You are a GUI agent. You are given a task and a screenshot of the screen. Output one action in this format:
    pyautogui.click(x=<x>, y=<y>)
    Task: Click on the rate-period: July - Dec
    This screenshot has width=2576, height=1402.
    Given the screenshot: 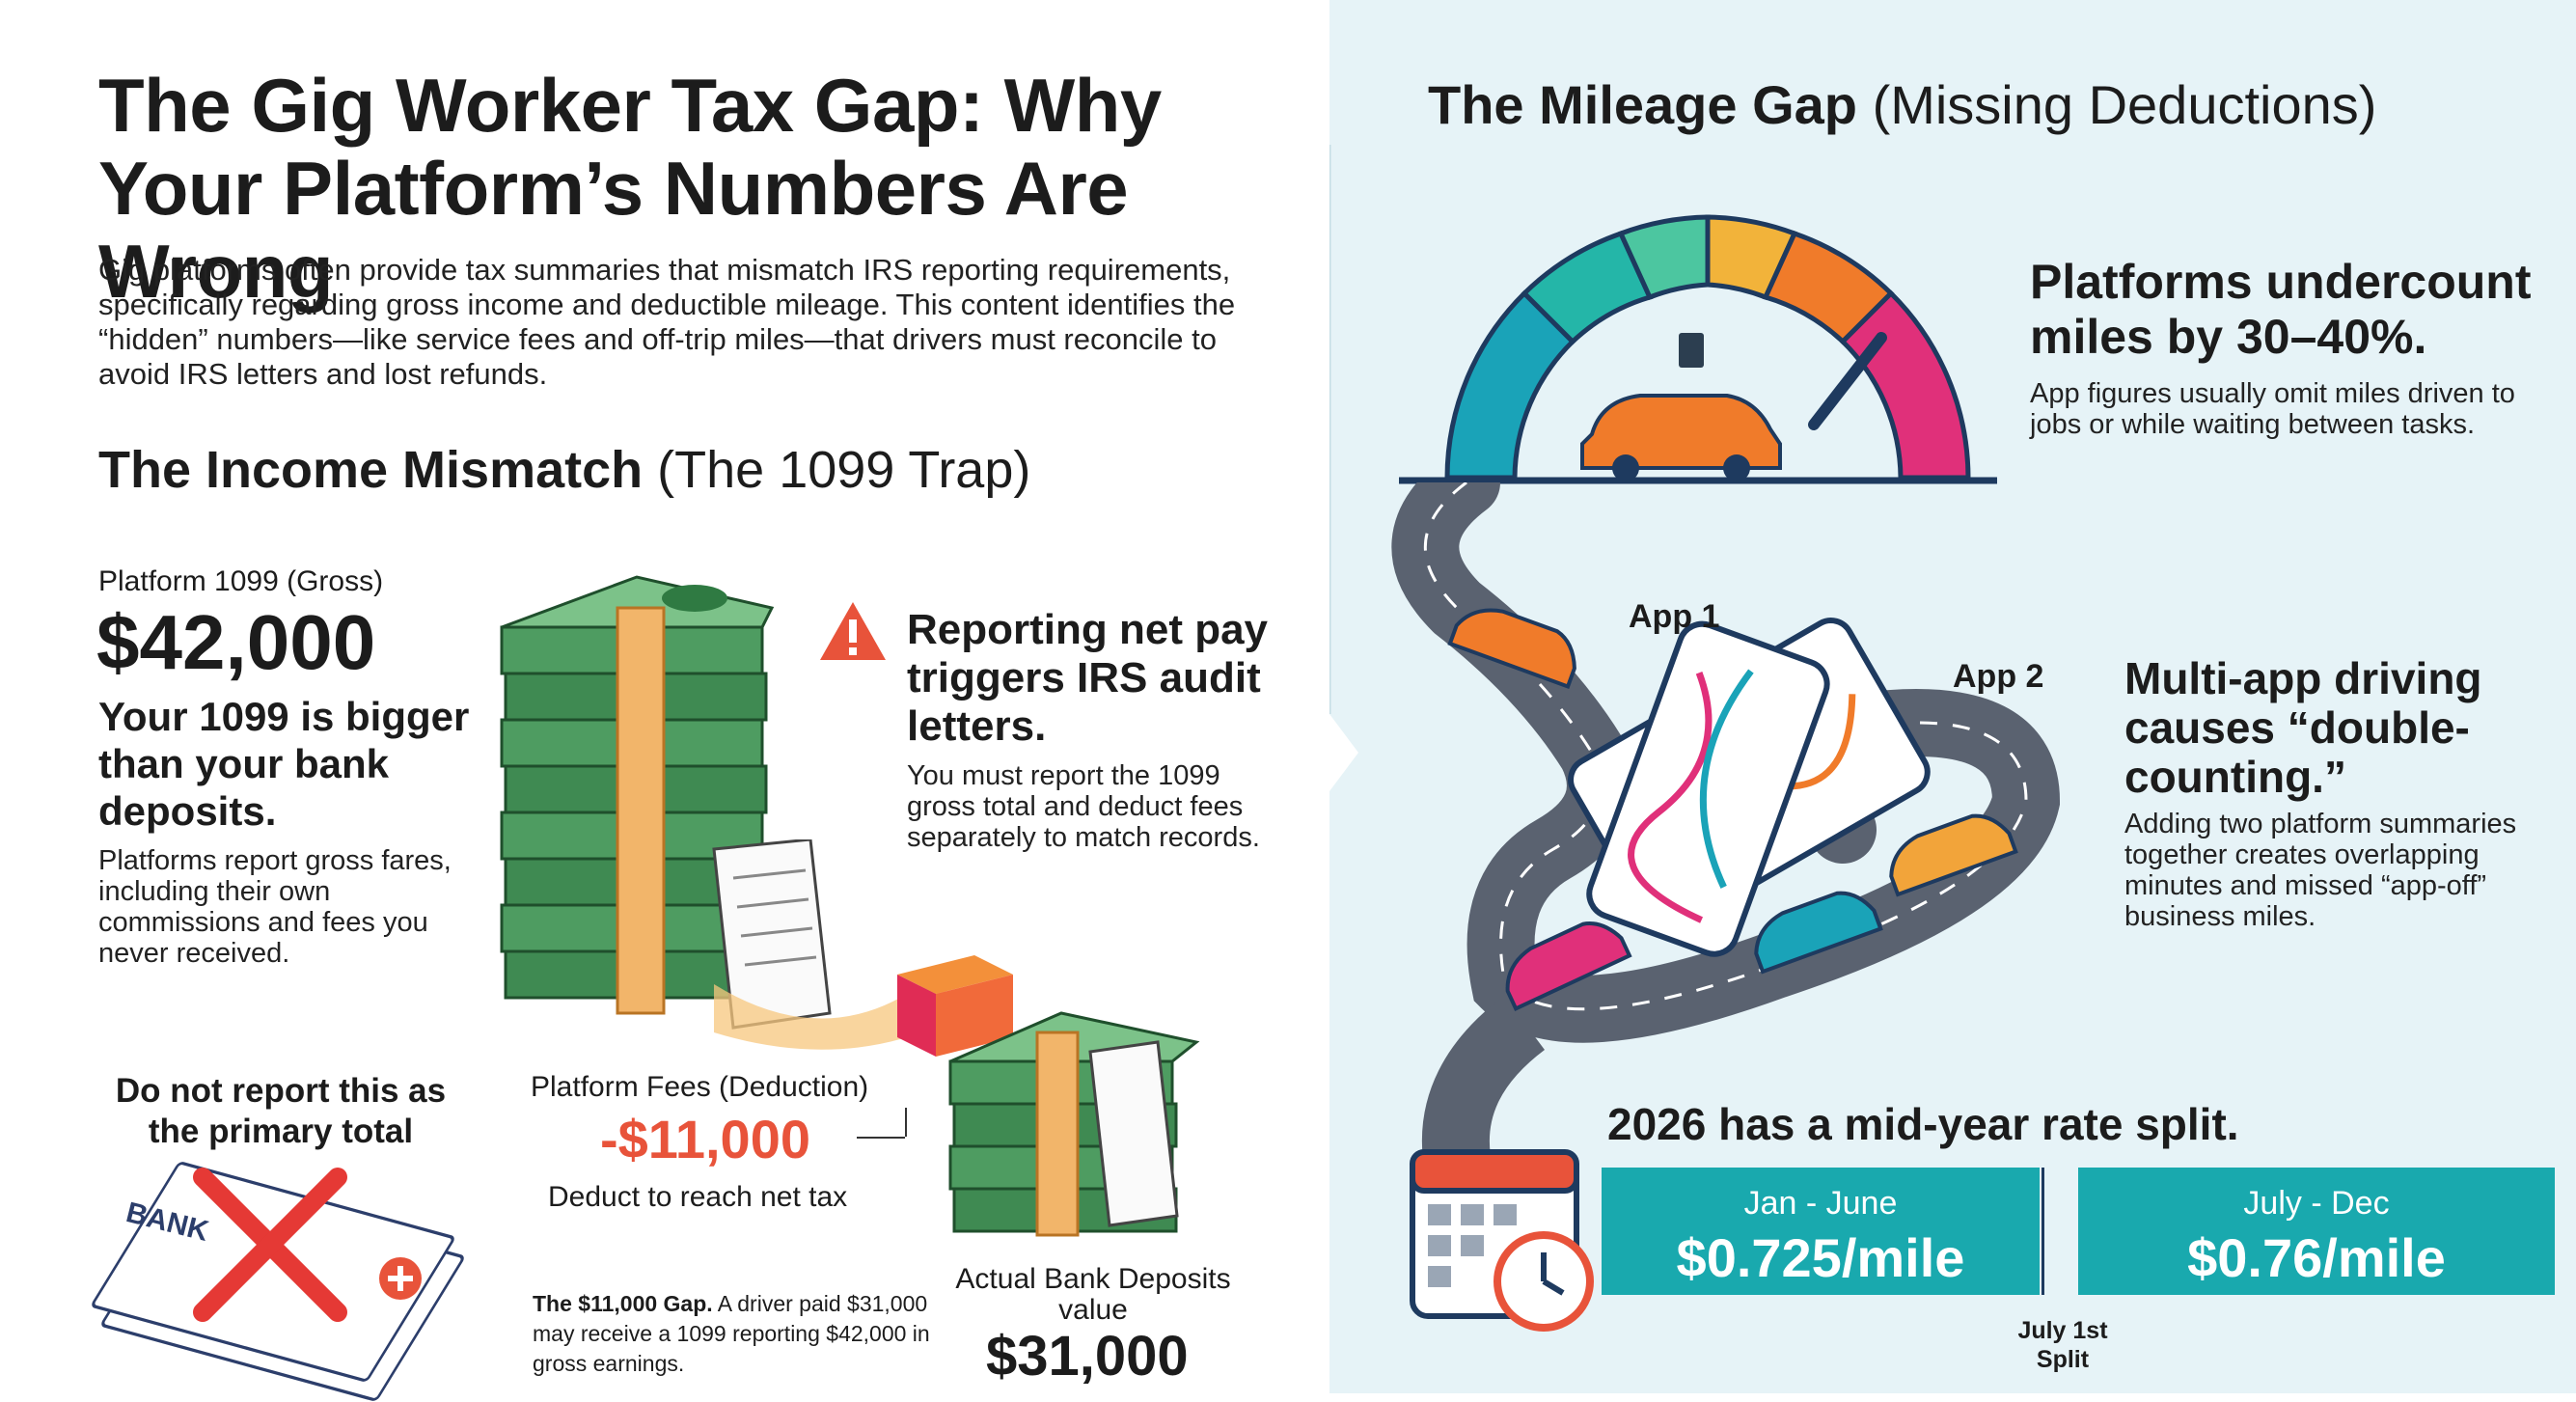 What is the action you would take?
    pyautogui.click(x=2316, y=1203)
    